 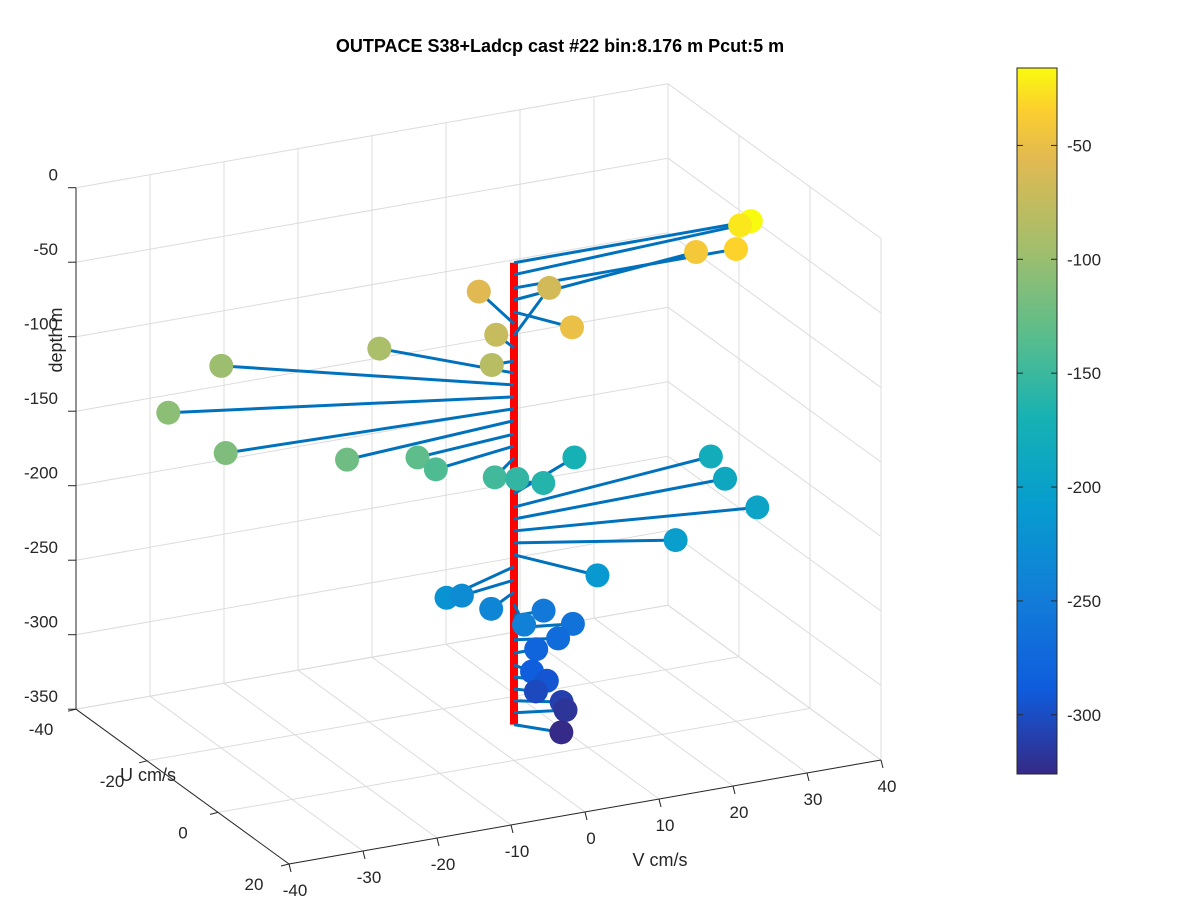 I want to click on x-tick-label: 10, so click(x=665, y=825).